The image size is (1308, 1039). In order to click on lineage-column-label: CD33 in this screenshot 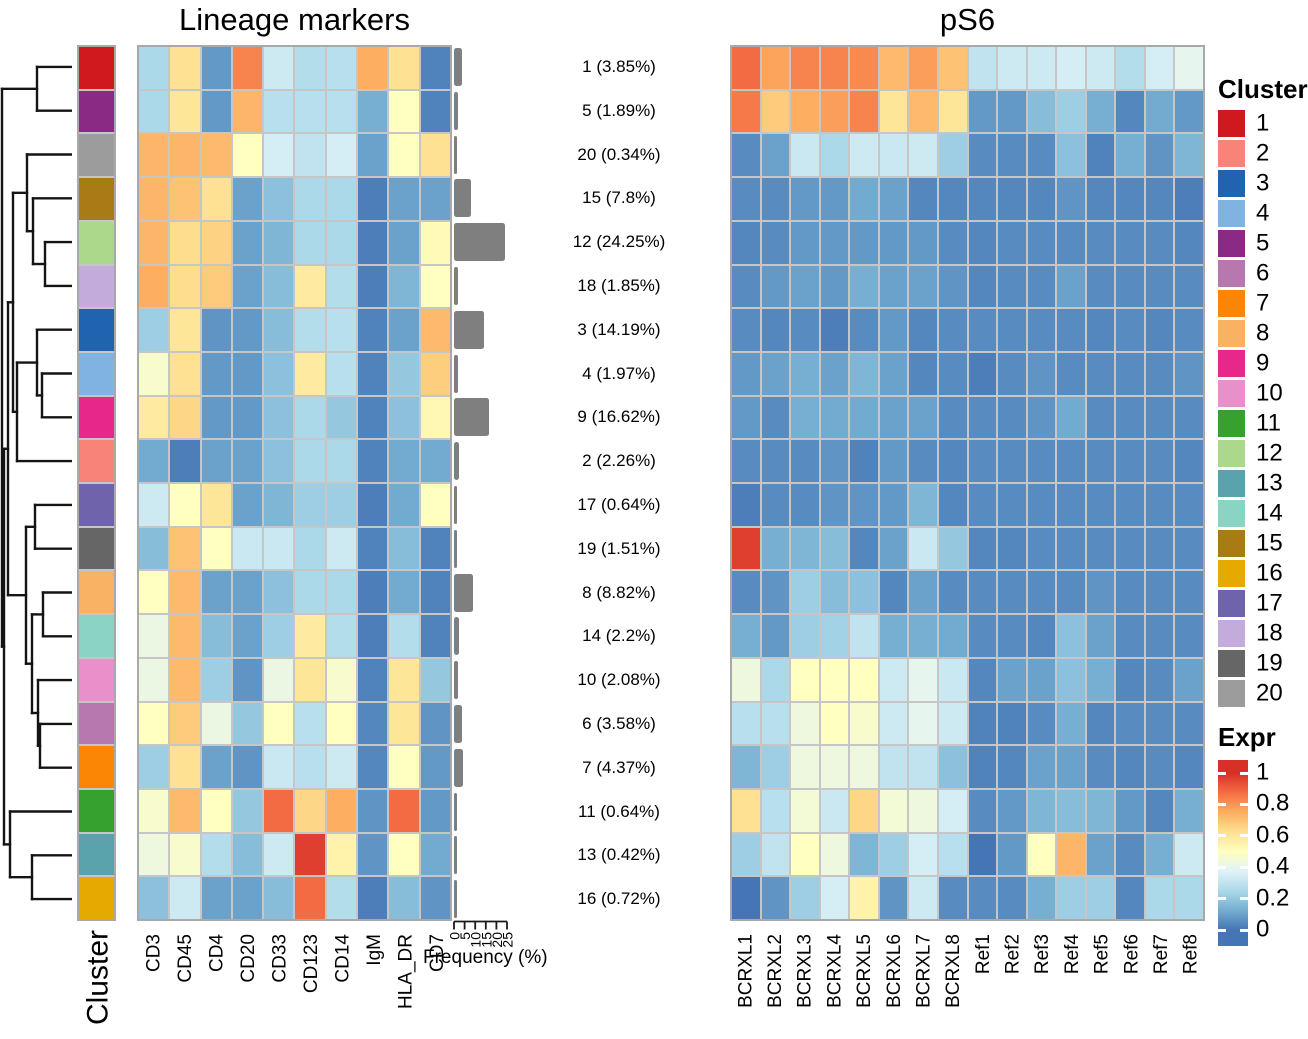, I will do `click(279, 958)`.